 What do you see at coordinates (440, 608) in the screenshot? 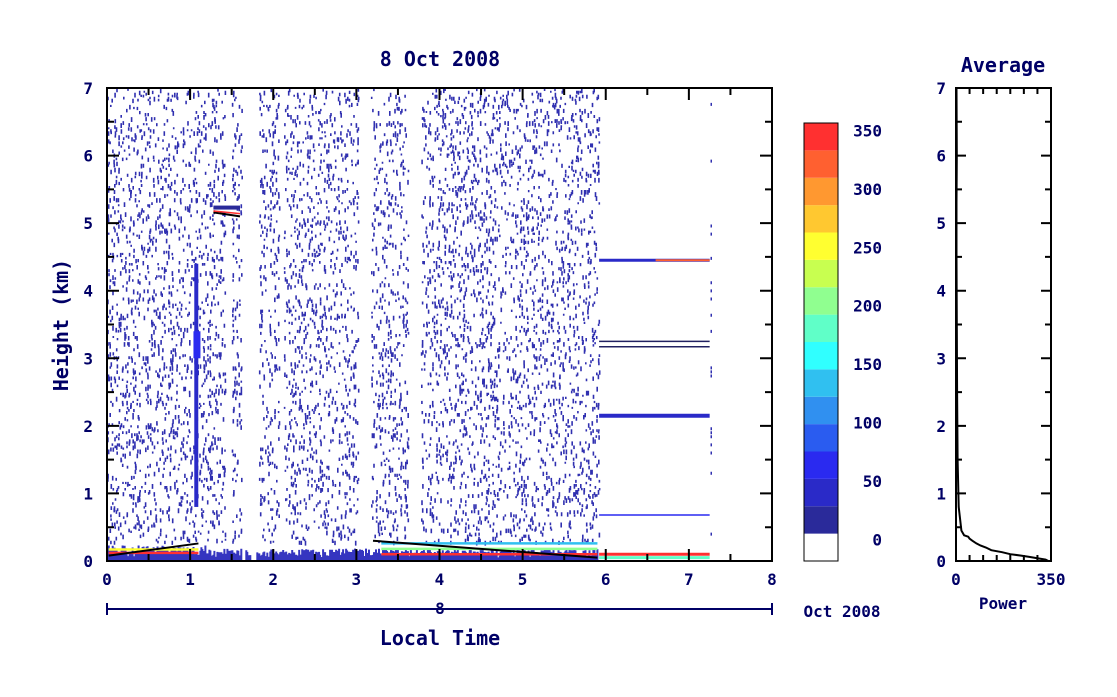
I see `date-axis-day-label: 8` at bounding box center [440, 608].